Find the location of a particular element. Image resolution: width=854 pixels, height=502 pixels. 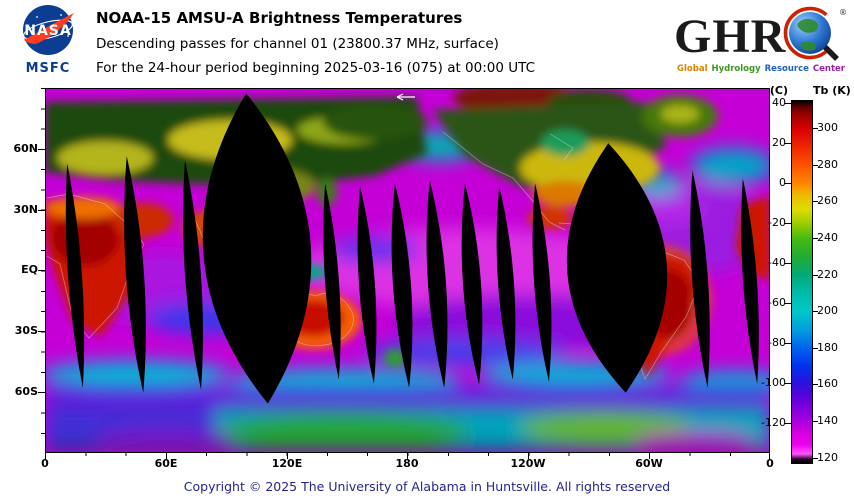

lon-label-60e: 60E is located at coordinates (166, 463).